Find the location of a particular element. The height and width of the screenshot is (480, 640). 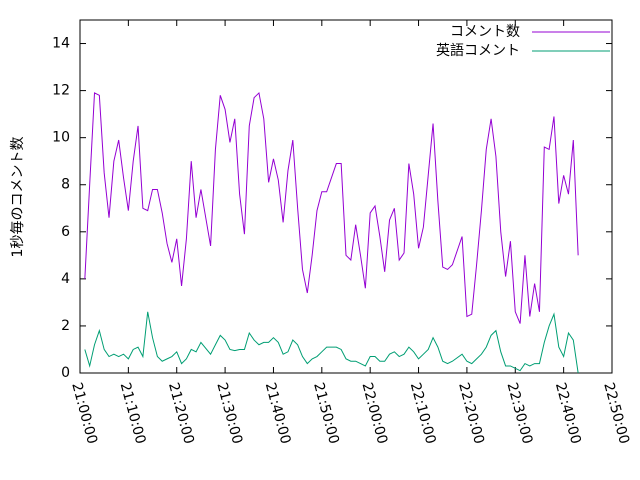

legend-label: 英語コメント is located at coordinates (478, 50).